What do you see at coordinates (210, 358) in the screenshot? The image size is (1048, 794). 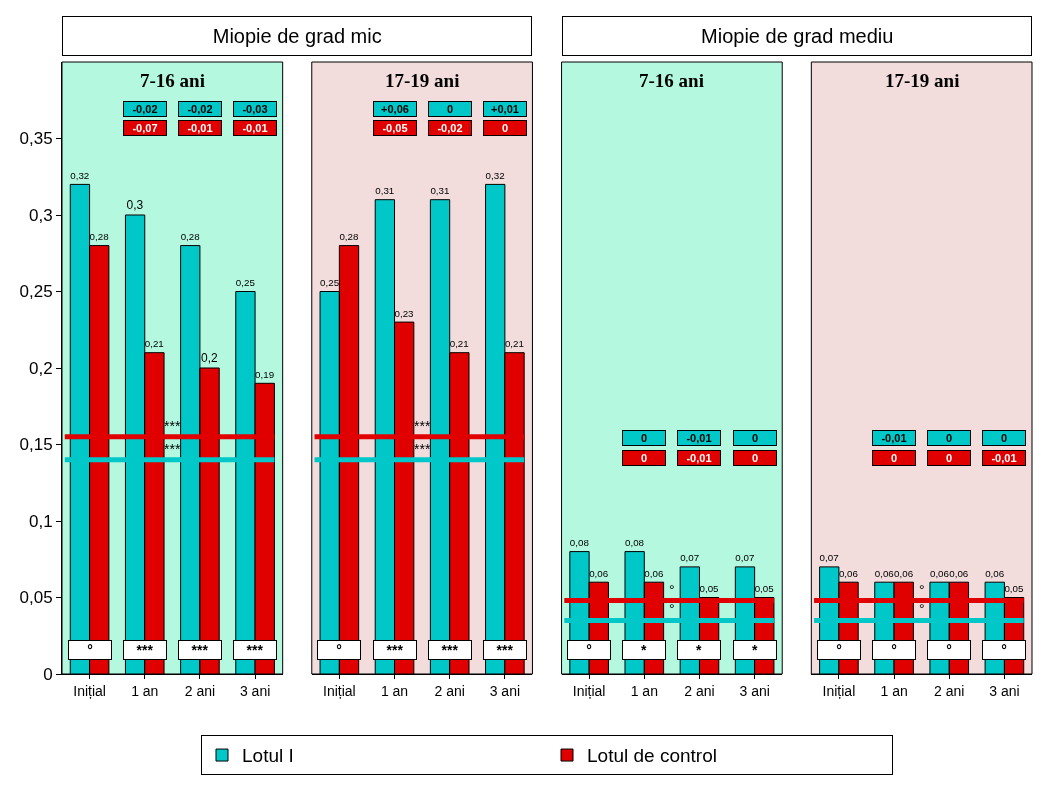 I see `data-label: 0,2` at bounding box center [210, 358].